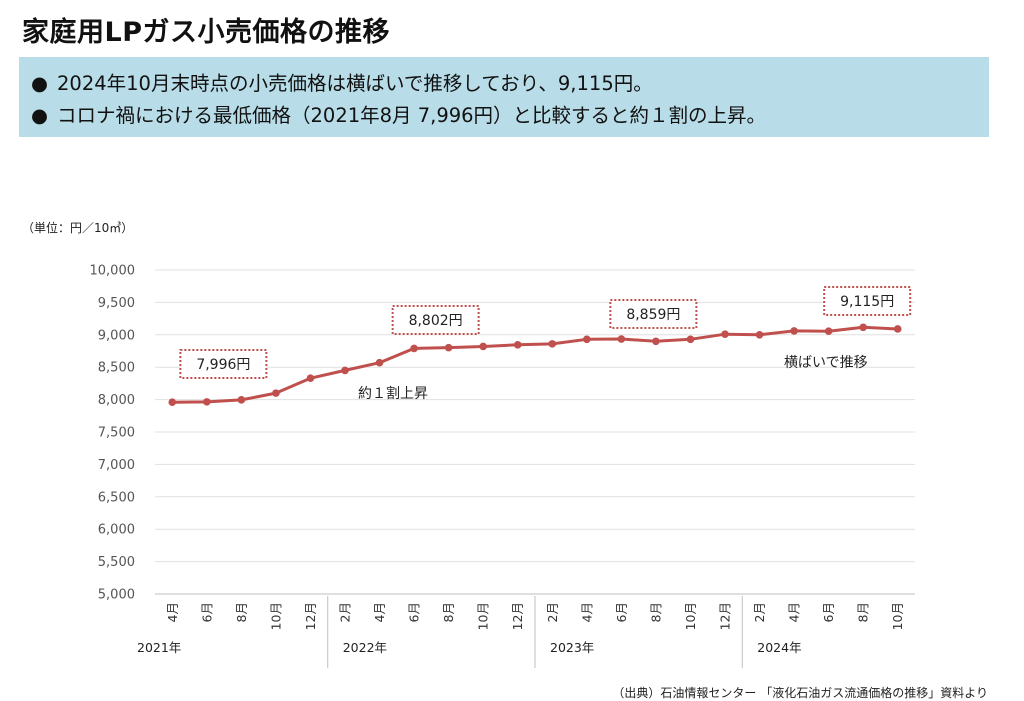 This screenshot has height=701, width=1024. Describe the element at coordinates (78, 228) in the screenshot. I see `unit-label: （単位：円／10㎥）` at that location.